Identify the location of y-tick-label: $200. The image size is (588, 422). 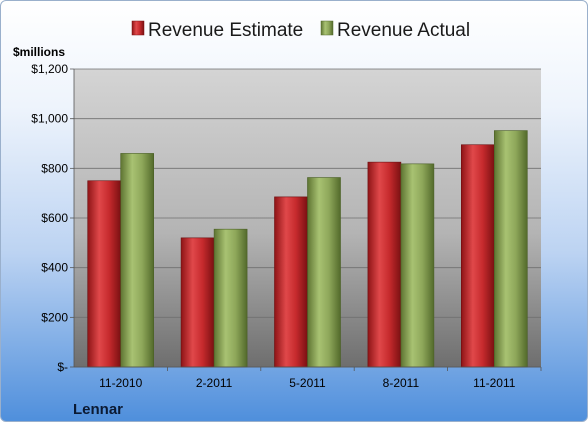
(54, 317).